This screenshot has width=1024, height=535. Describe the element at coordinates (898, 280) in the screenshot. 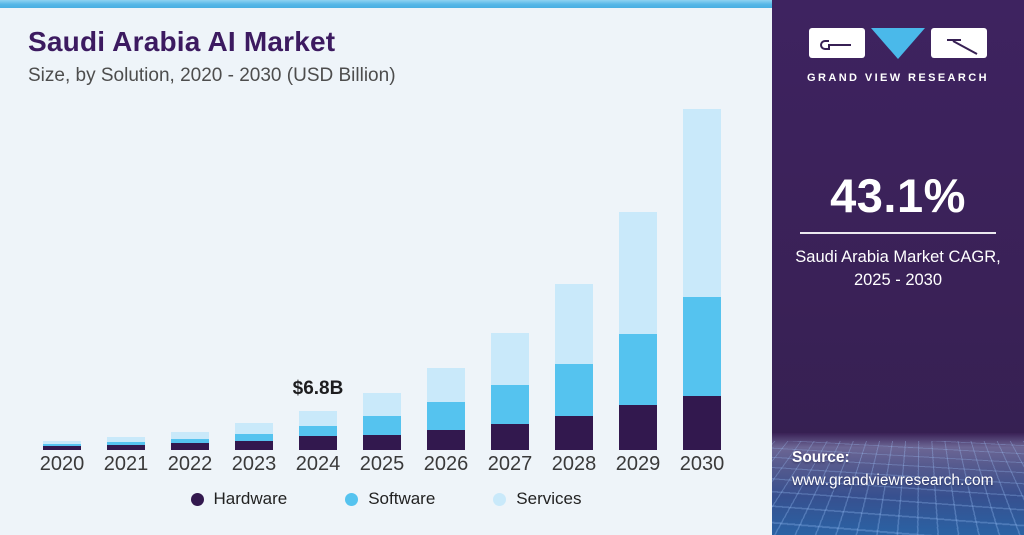

I see `cagr-caption-line2: 2025 - 2030` at that location.